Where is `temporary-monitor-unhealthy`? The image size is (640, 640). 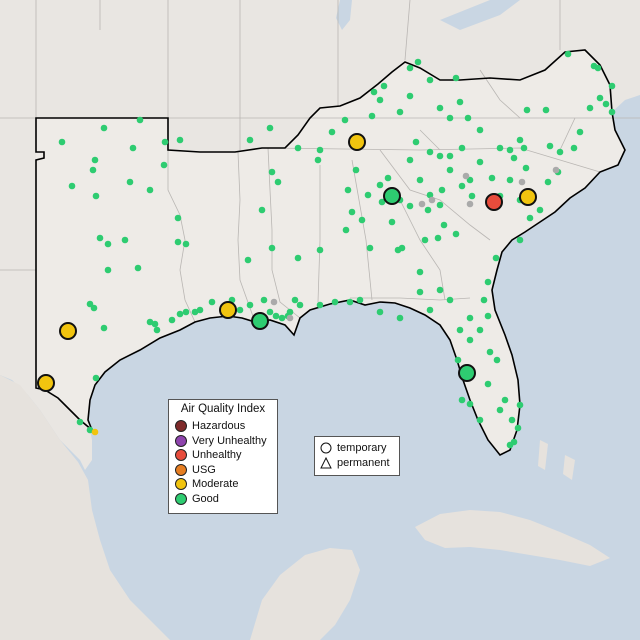 temporary-monitor-unhealthy is located at coordinates (494, 202).